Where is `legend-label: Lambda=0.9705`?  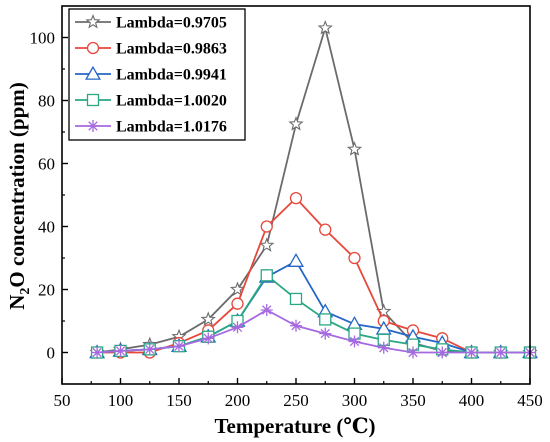
legend-label: Lambda=0.9705 is located at coordinates (171, 23).